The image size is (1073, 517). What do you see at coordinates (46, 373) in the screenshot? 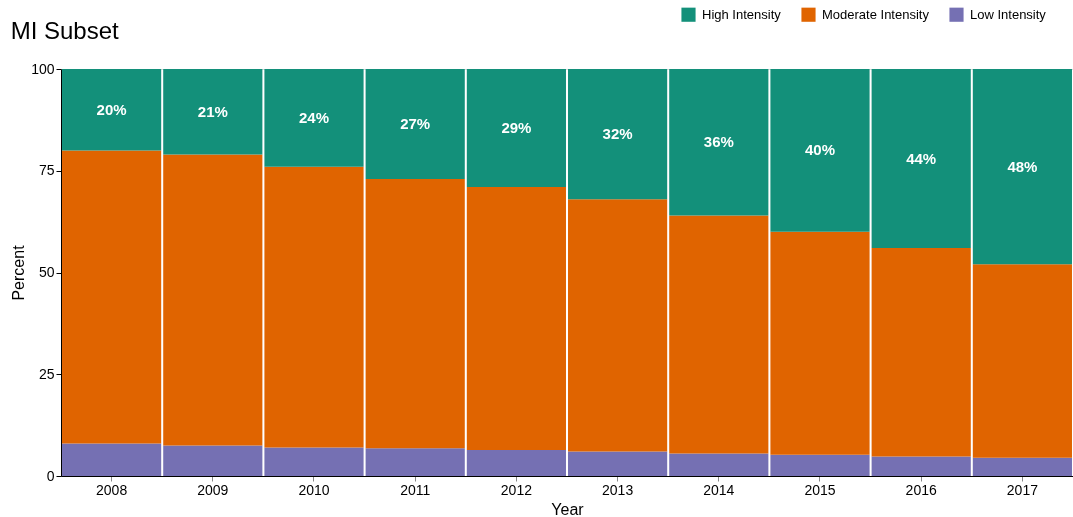
I see `y-tick-label: 25` at bounding box center [46, 373].